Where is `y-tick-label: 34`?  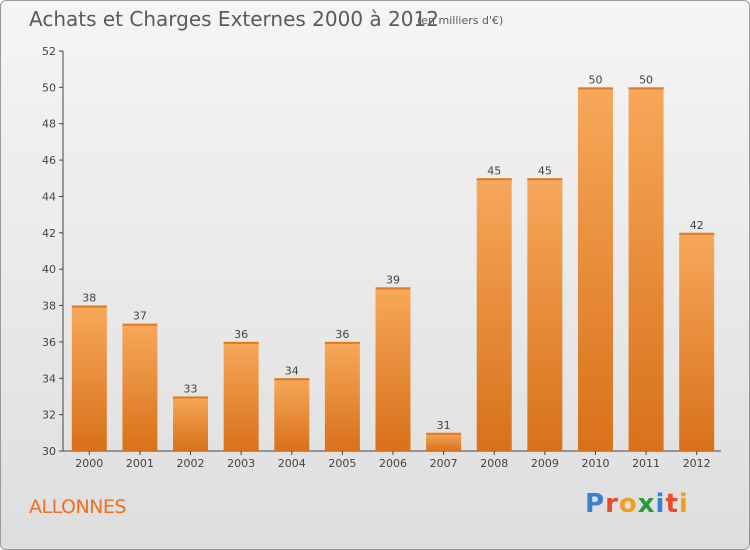 y-tick-label: 34 is located at coordinates (49, 378).